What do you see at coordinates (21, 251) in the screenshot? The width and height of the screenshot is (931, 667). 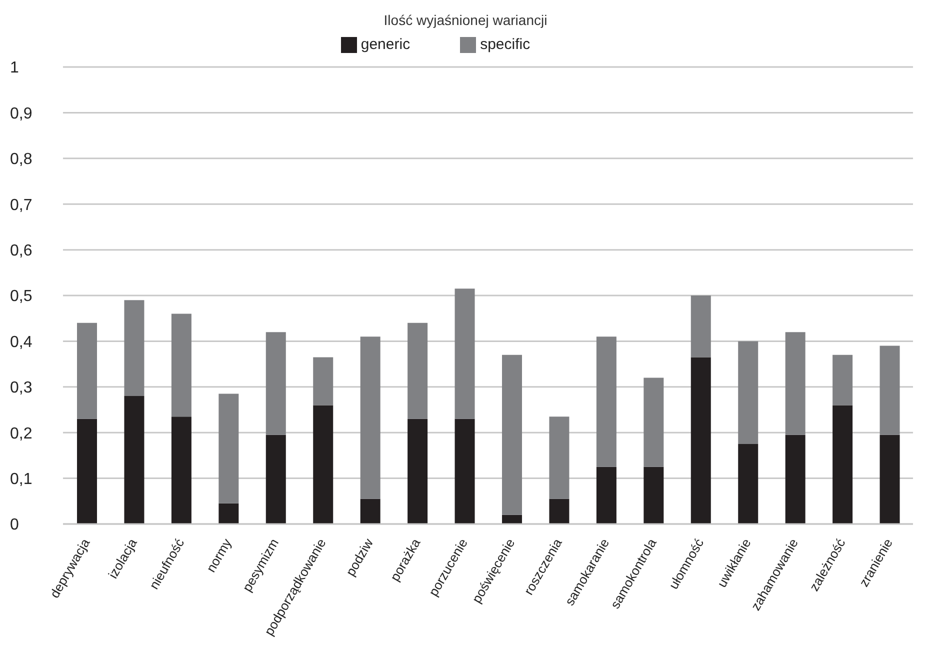 I see `y-tick-label: 0,6` at bounding box center [21, 251].